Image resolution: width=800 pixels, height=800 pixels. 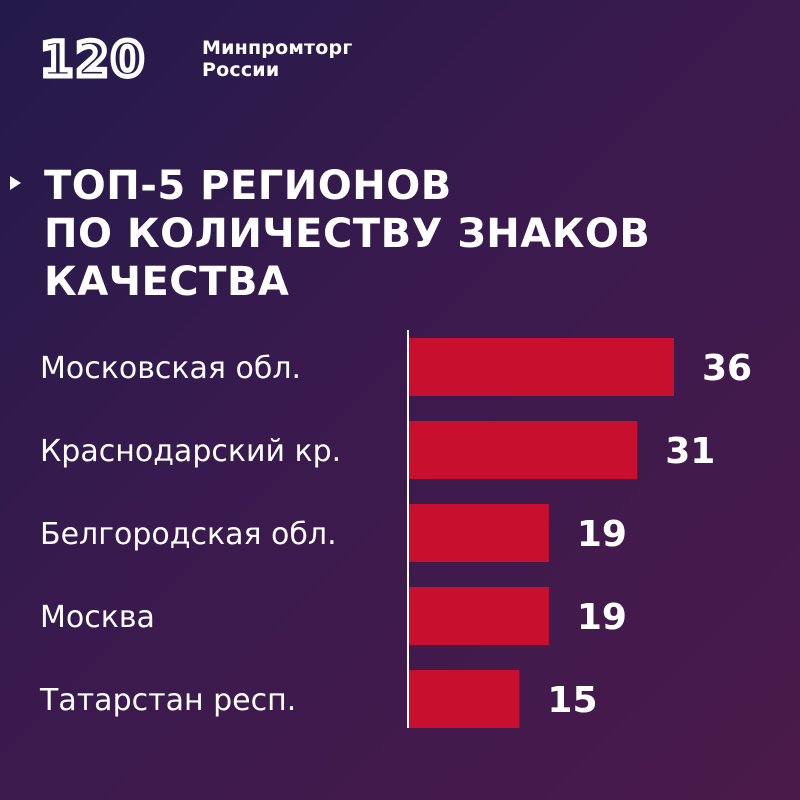 I want to click on category-label: Татарстан респ., so click(x=167, y=700).